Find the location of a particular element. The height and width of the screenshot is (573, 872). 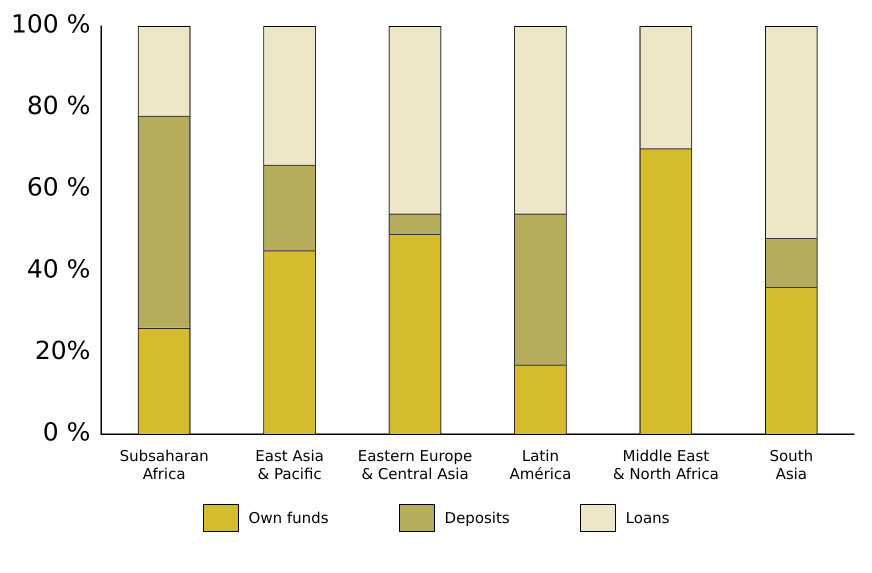

y-tick-label: 100 % is located at coordinates (50, 24).